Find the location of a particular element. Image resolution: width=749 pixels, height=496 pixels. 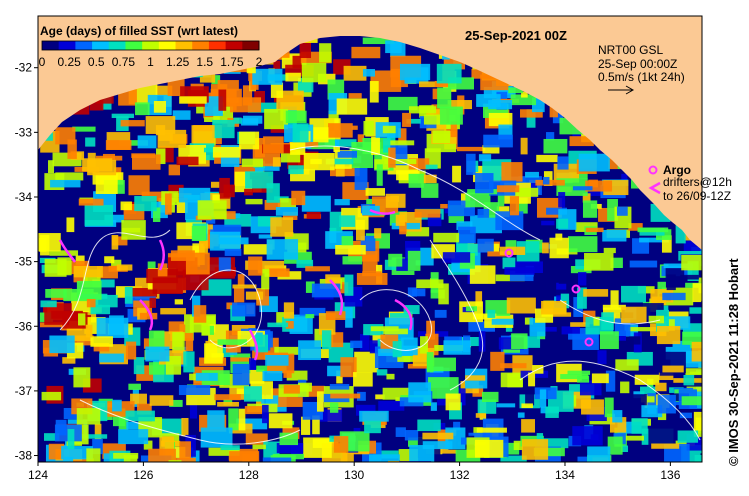

info-box: NRT00 GSL 25-Sep 00:00Z 0.5m/s (1kt 24h) is located at coordinates (641, 69).